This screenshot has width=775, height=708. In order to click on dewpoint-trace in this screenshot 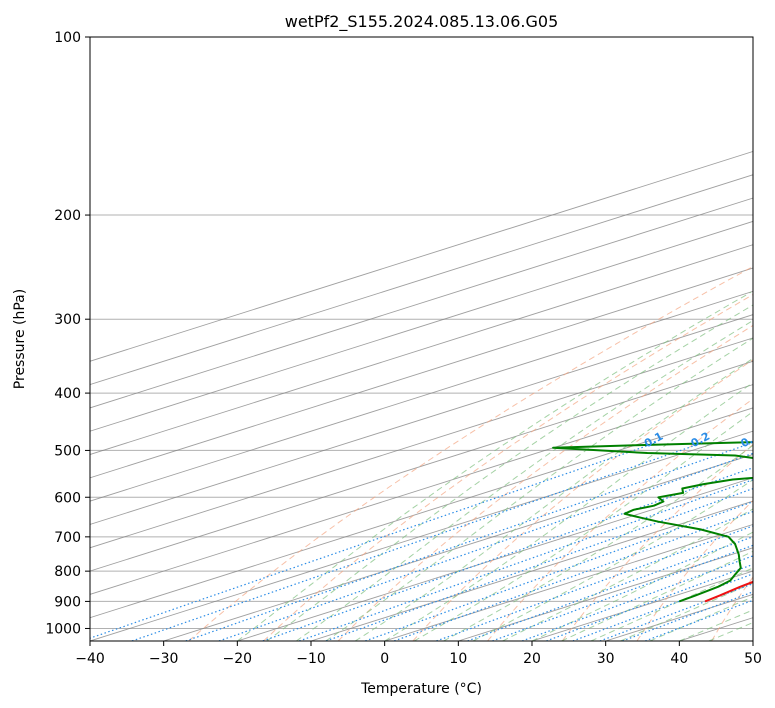, I will do `click(652, 522)`.